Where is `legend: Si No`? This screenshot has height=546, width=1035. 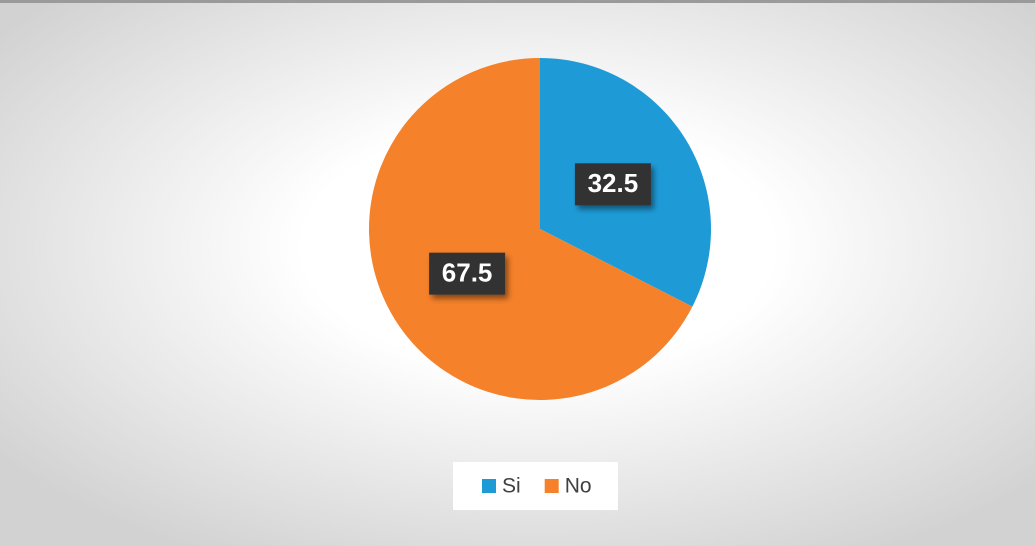 legend: Si No is located at coordinates (537, 486).